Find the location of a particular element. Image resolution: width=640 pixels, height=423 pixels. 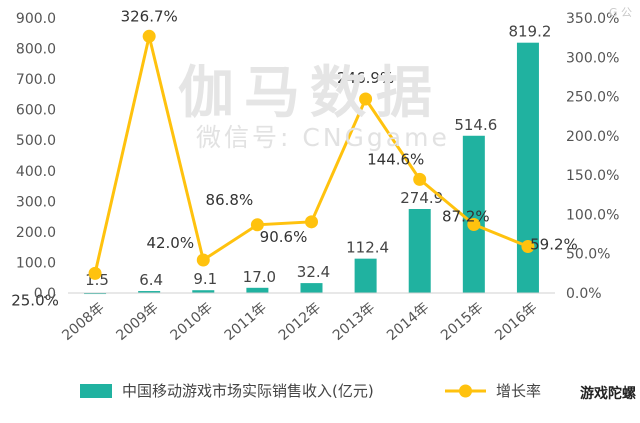

corner-mark: G 公 is located at coordinates (620, 12).